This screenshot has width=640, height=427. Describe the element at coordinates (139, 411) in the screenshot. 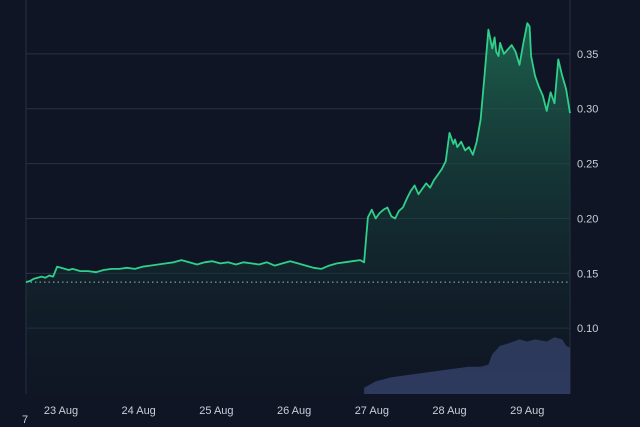

I see `x-tick-label-1: 24 Aug` at that location.